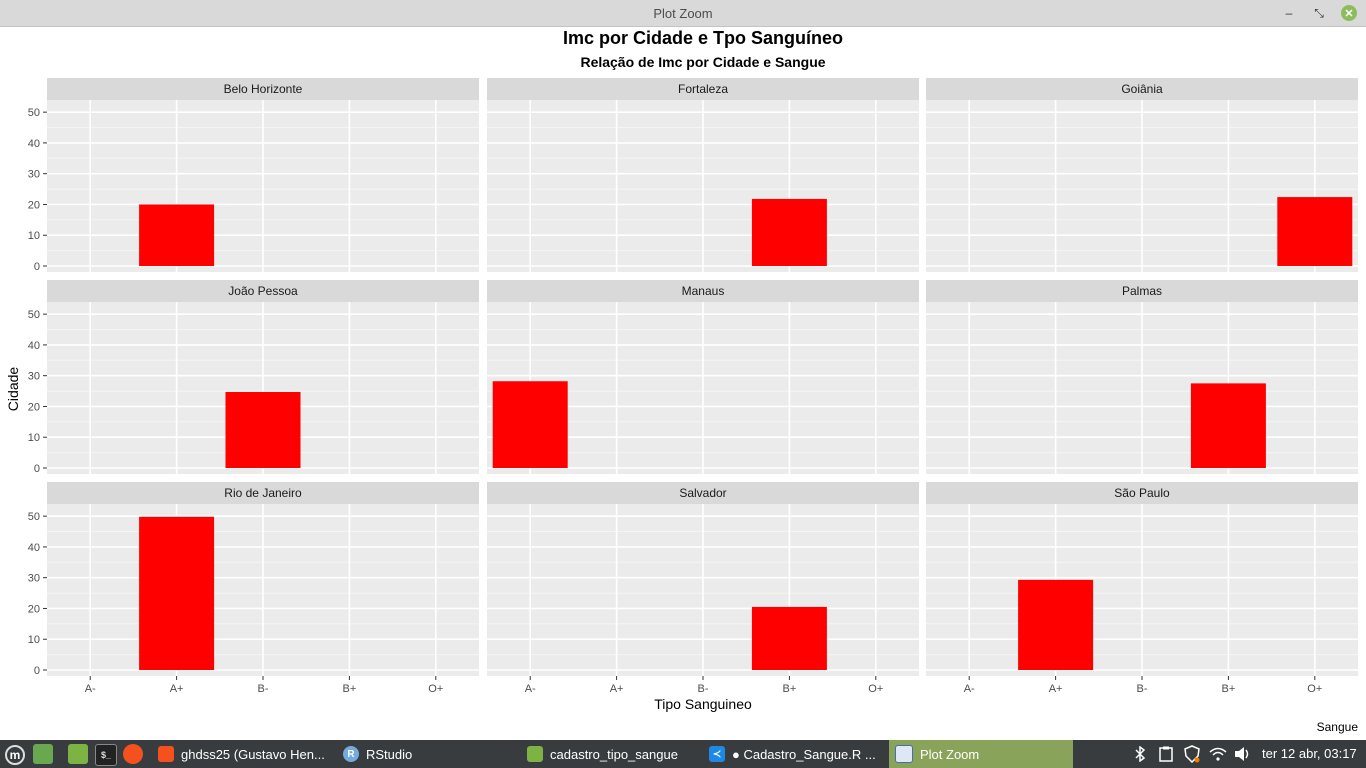 This screenshot has width=1366, height=768. Describe the element at coordinates (351, 754) in the screenshot. I see `rstudio-icon: R` at that location.